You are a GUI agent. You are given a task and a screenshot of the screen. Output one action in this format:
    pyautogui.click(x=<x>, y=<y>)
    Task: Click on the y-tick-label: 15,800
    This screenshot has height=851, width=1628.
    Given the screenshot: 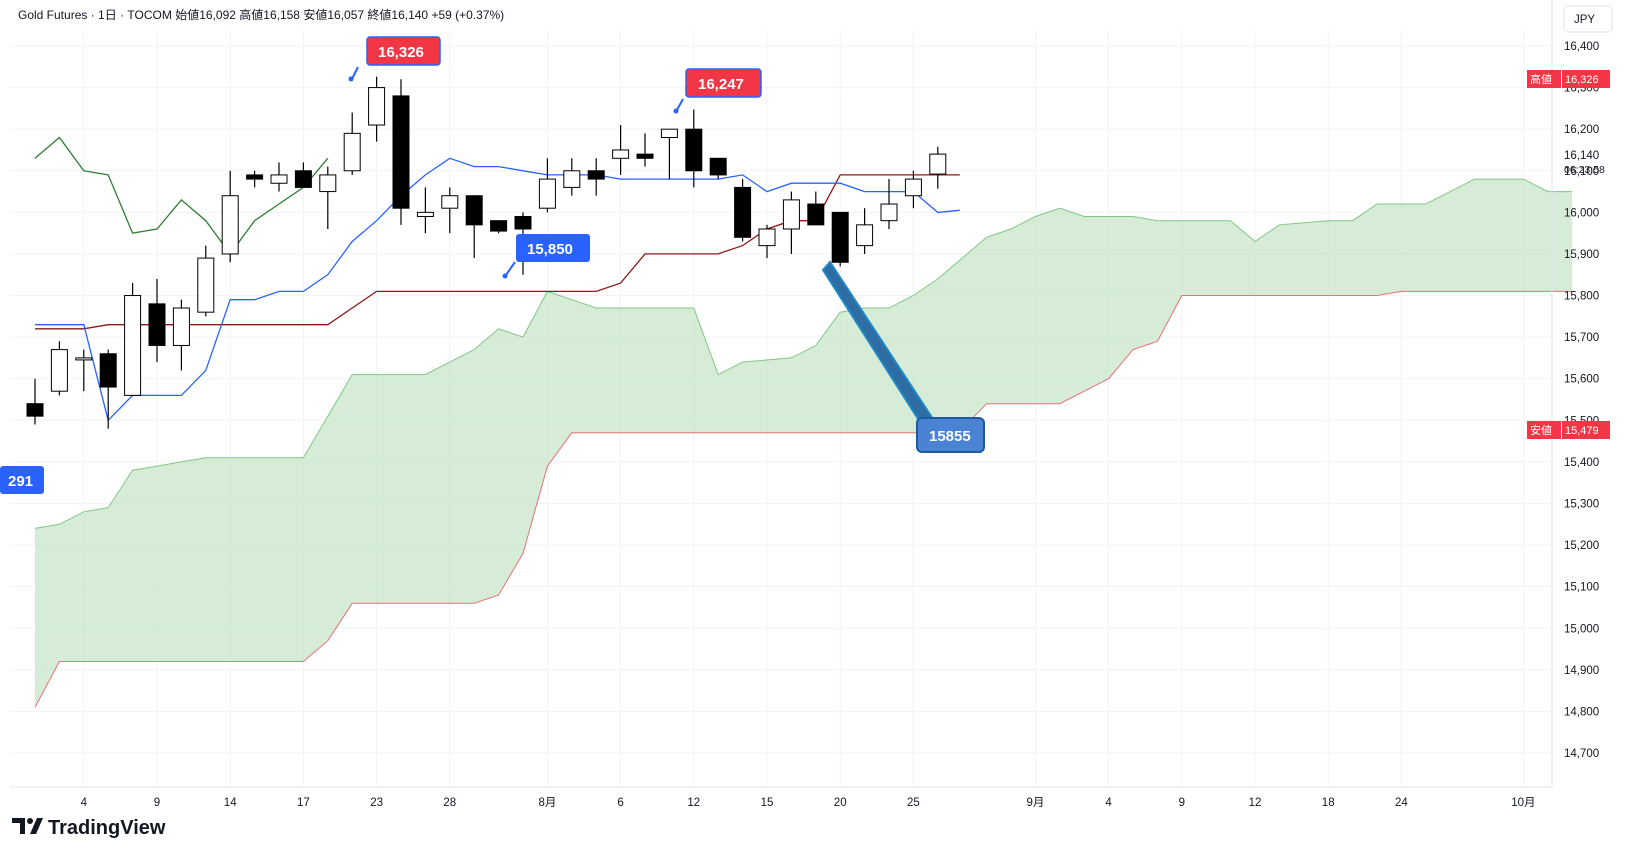 What is the action you would take?
    pyautogui.click(x=1581, y=297)
    